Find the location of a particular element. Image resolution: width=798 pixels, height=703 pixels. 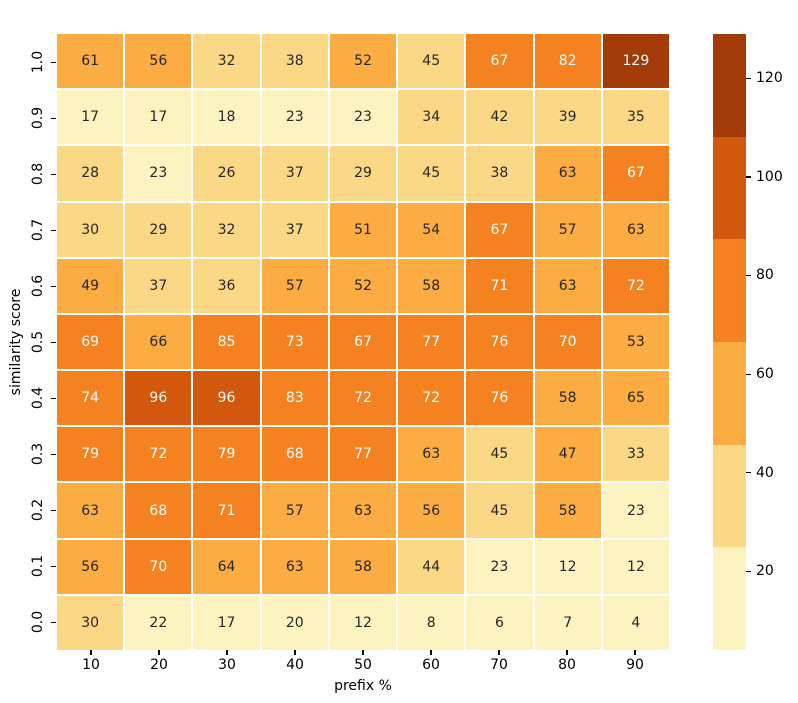

heatmap-cell: 85 is located at coordinates (226, 342).